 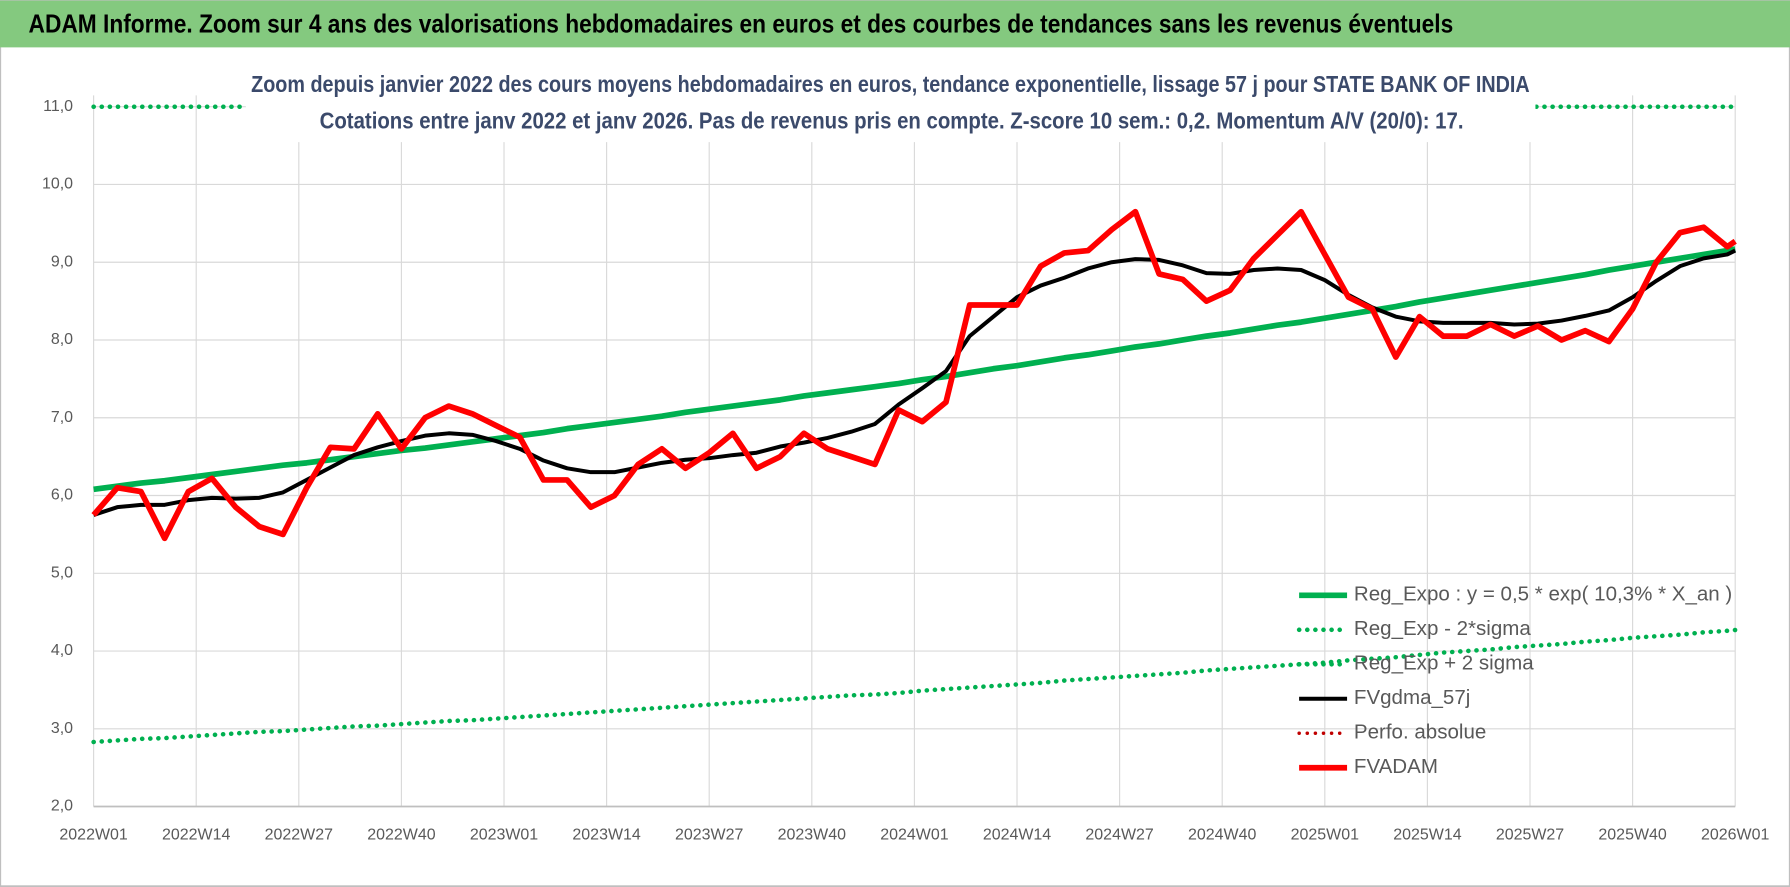 What do you see at coordinates (93, 834) in the screenshot?
I see `x-tick-label: 2022W01` at bounding box center [93, 834].